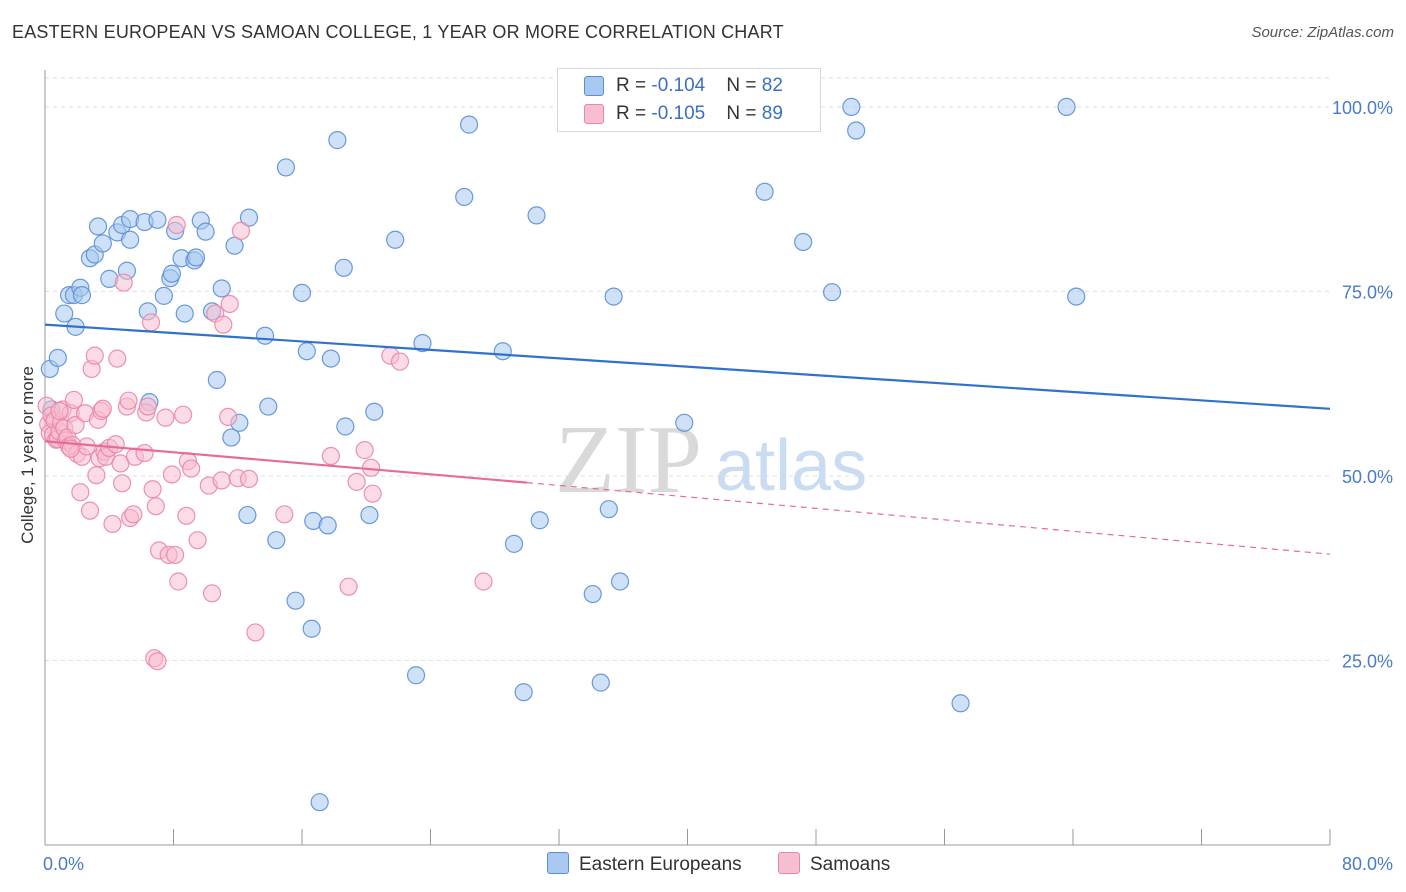 This screenshot has height=892, width=1406. What do you see at coordinates (1367, 864) in the screenshot?
I see `x-tick-label: 80.0%` at bounding box center [1367, 864].